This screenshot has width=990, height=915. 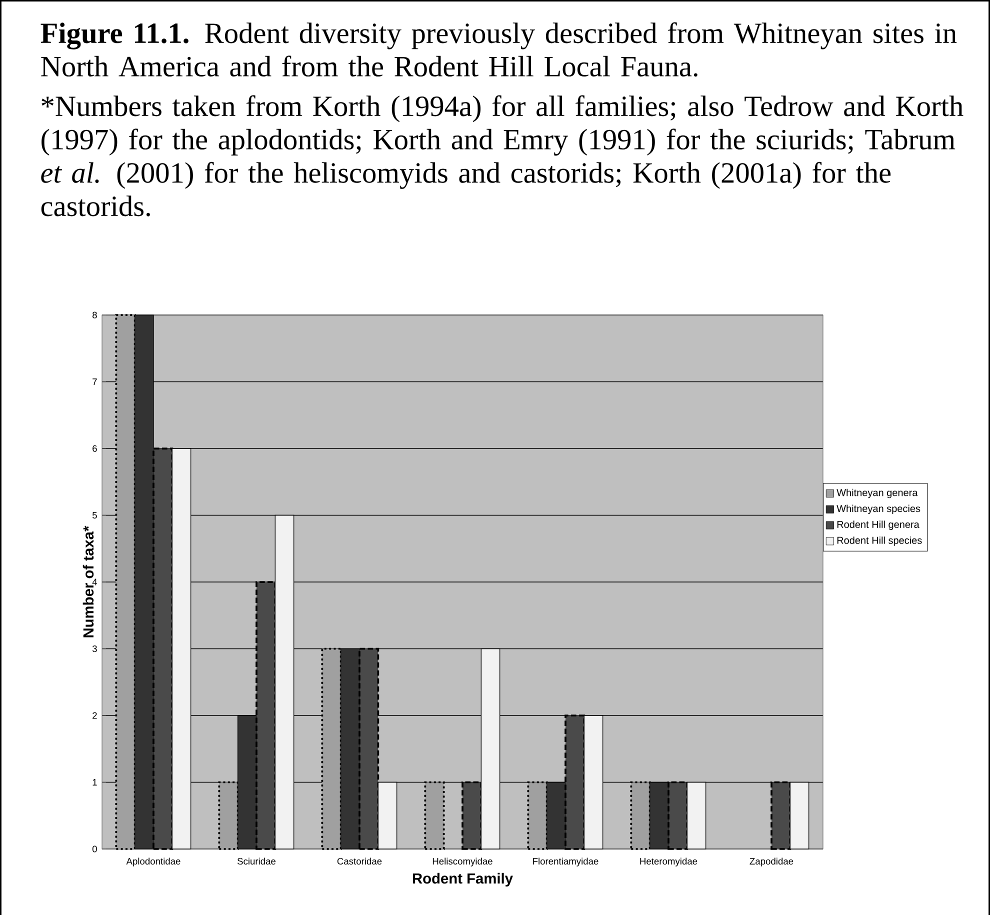 What do you see at coordinates (878, 525) in the screenshot?
I see `legend-label: Rodent Hill genera` at bounding box center [878, 525].